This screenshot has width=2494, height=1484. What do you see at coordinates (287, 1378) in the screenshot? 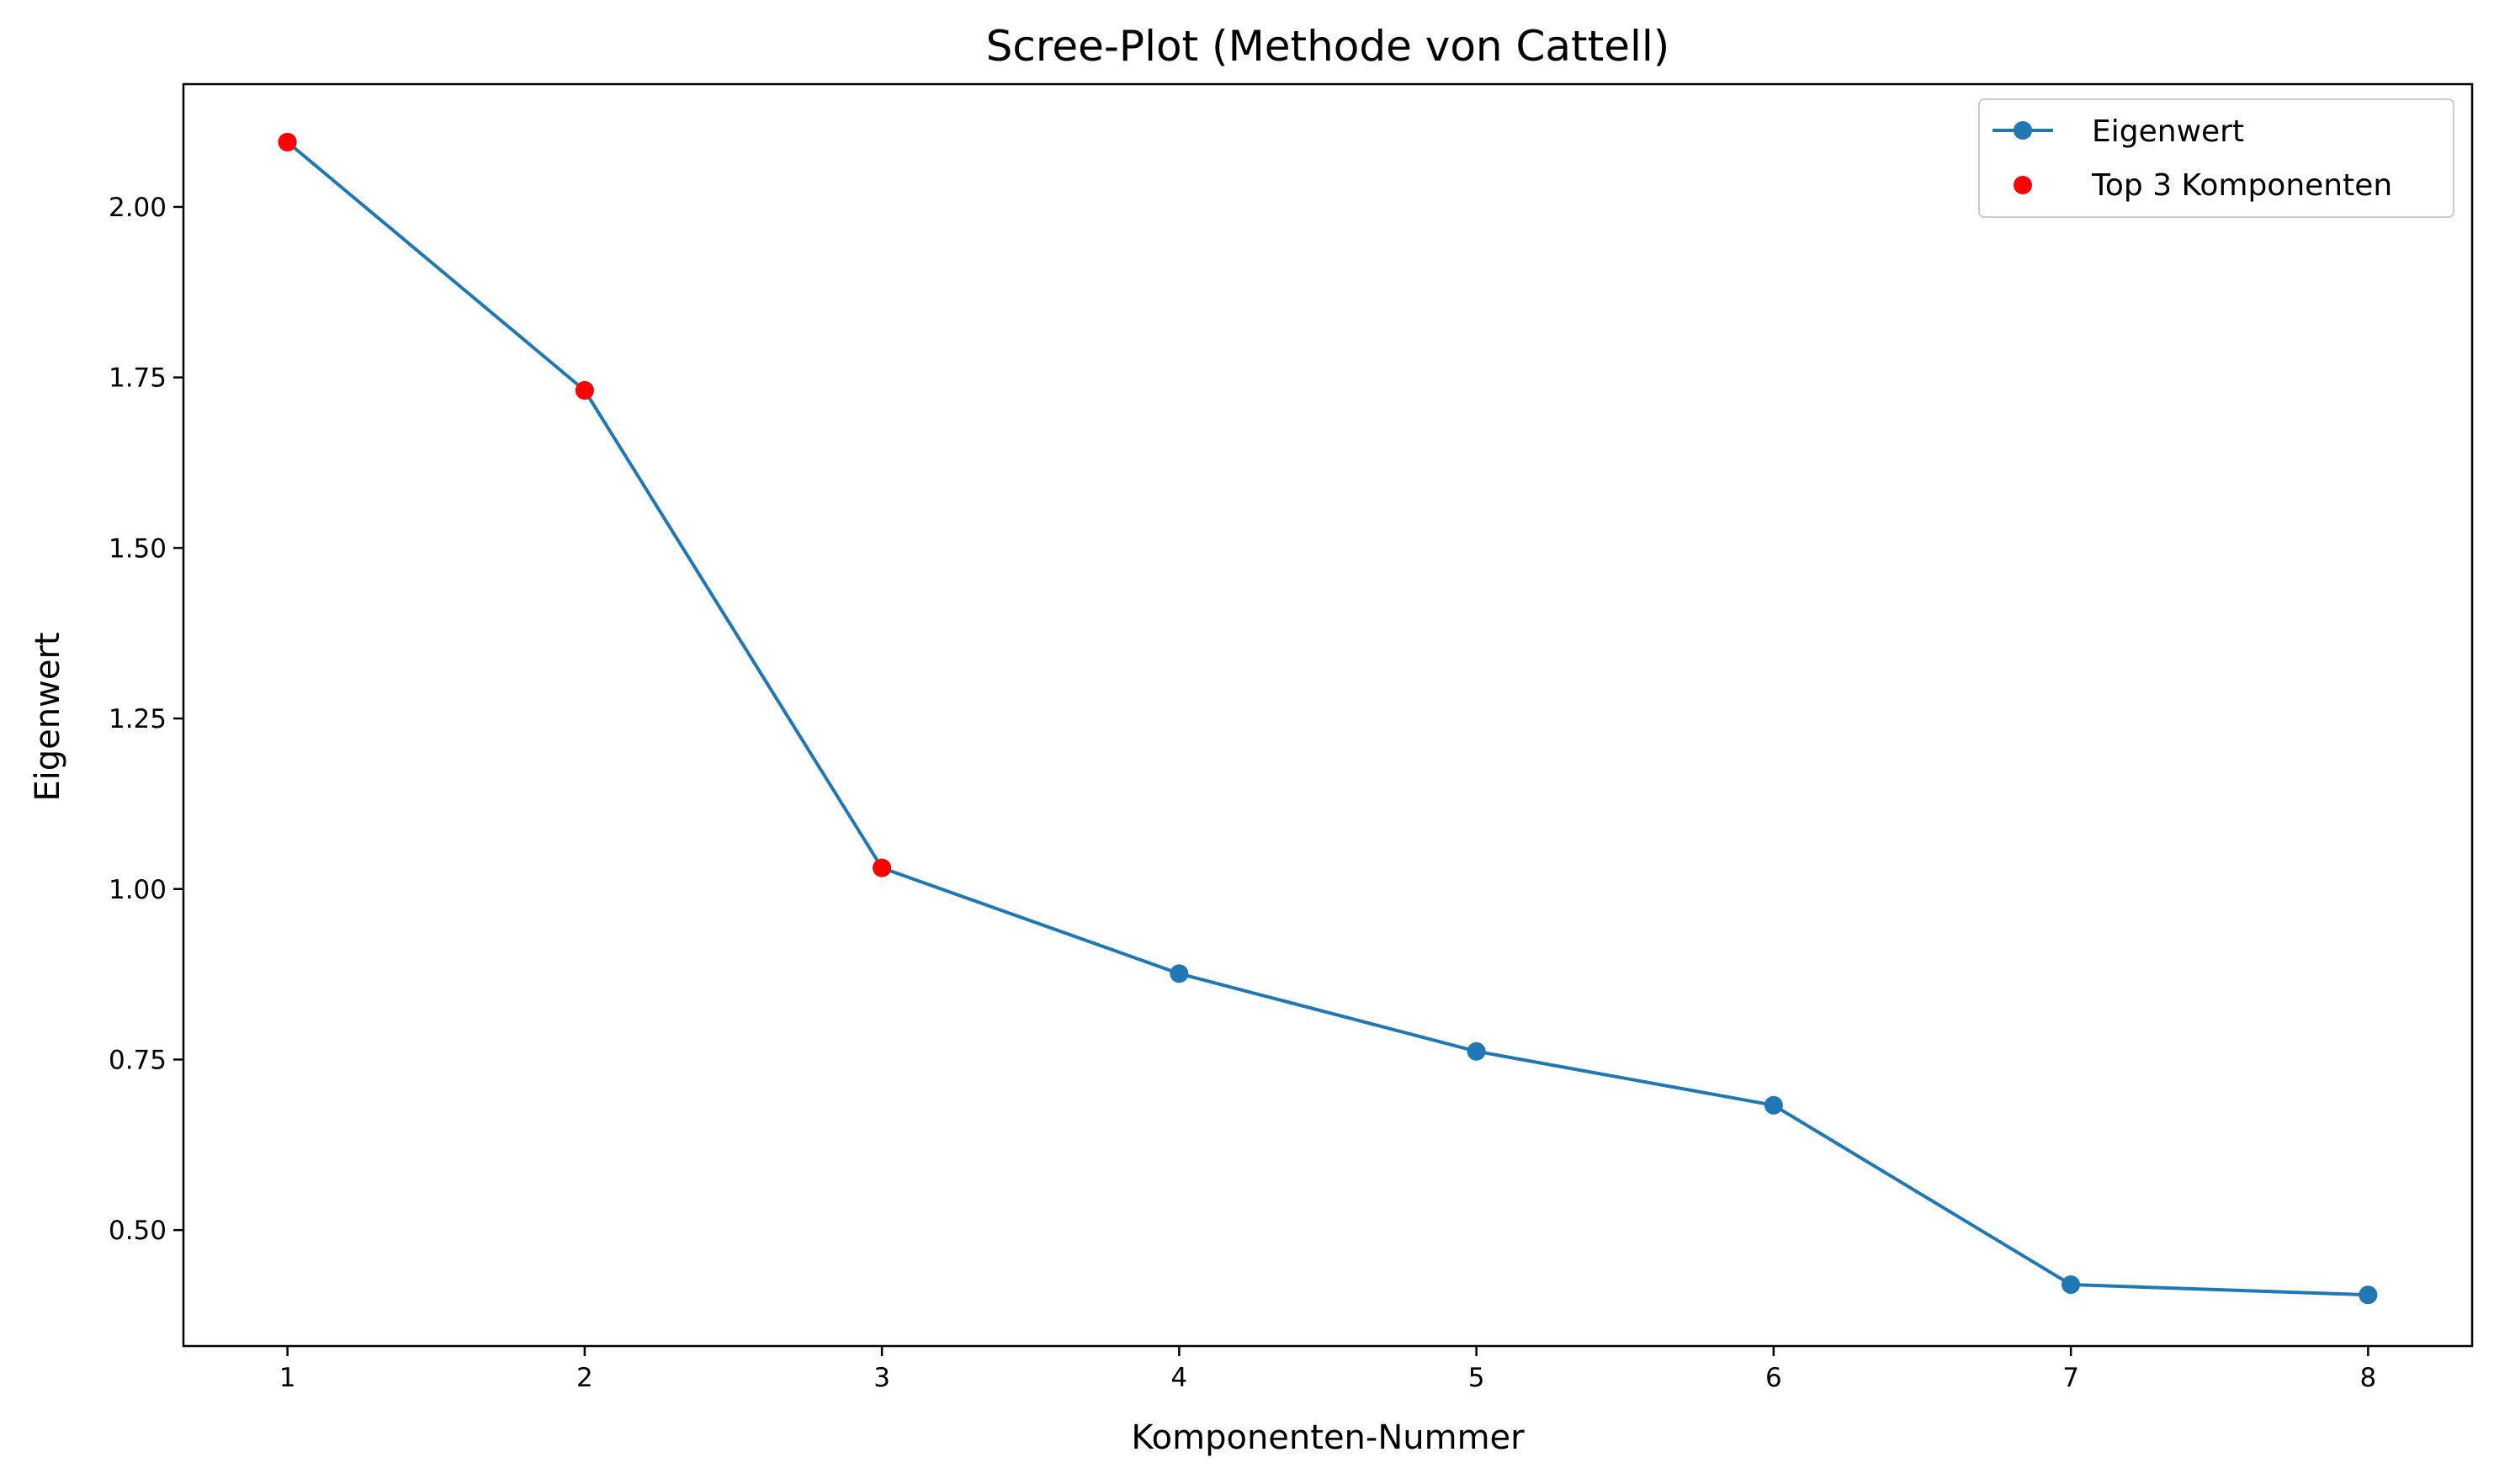
I see `x-tick-label: 1` at bounding box center [287, 1378].